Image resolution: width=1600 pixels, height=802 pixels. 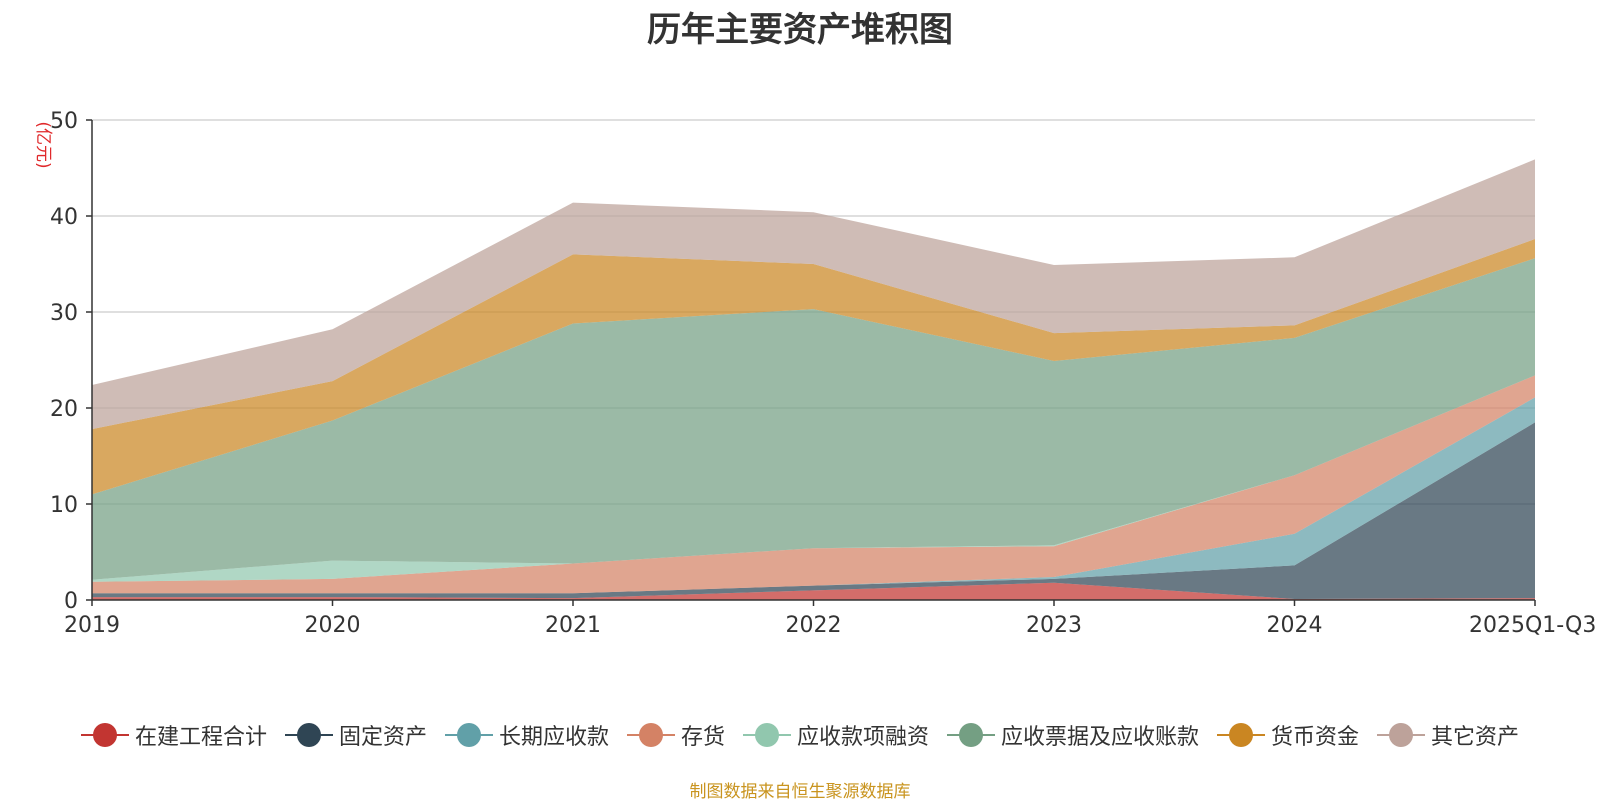 I want to click on x-tick-label-3: 2022, so click(x=814, y=625).